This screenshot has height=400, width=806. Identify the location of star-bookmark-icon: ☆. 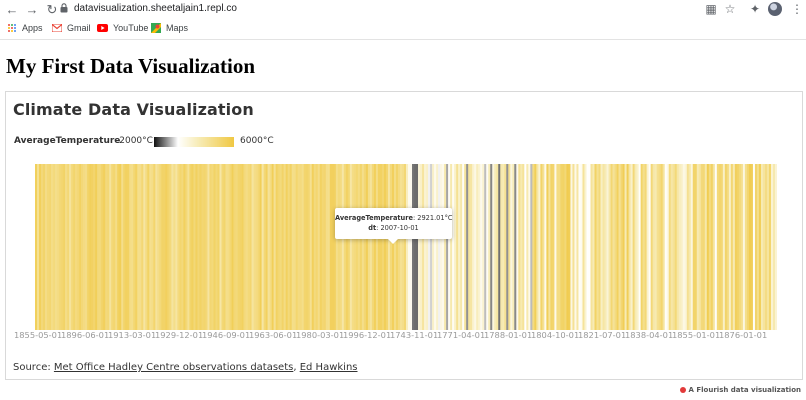
(730, 9).